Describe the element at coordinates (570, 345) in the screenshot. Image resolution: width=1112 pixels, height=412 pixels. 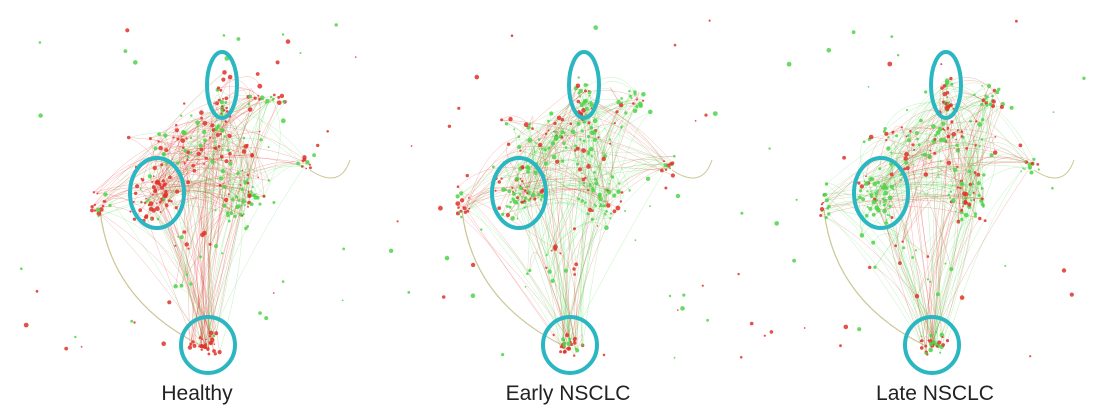
I see `highlight-ring` at that location.